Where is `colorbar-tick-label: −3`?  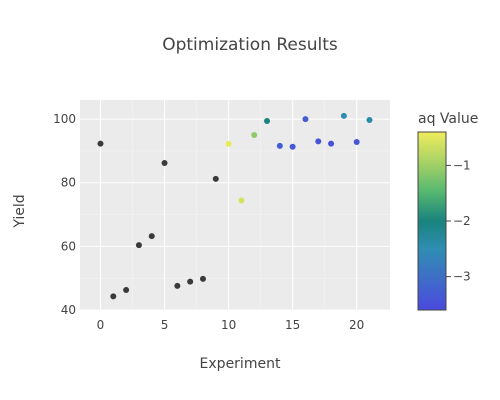
colorbar-tick-label: −3 is located at coordinates (462, 277).